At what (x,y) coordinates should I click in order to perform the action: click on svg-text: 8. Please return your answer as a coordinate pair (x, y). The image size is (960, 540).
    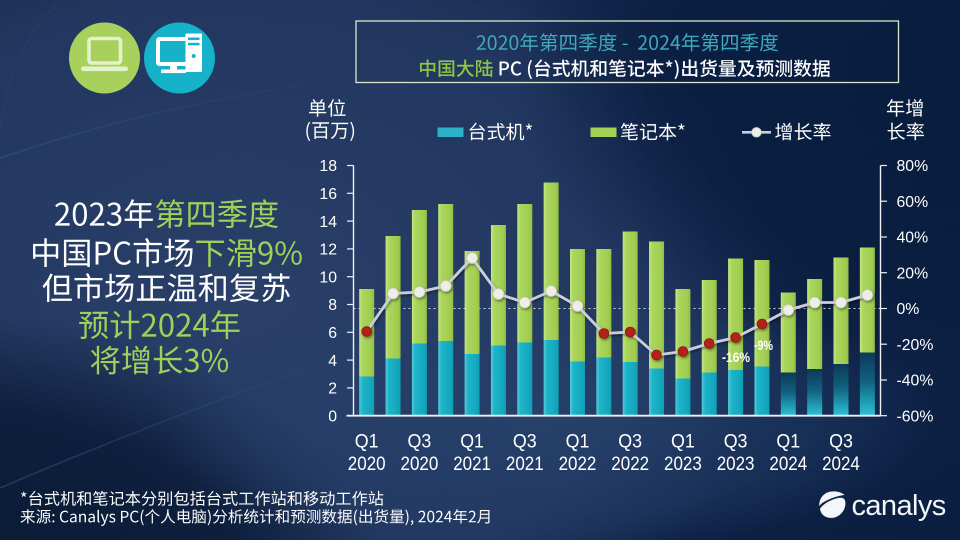
    Looking at the image, I should click on (332, 305).